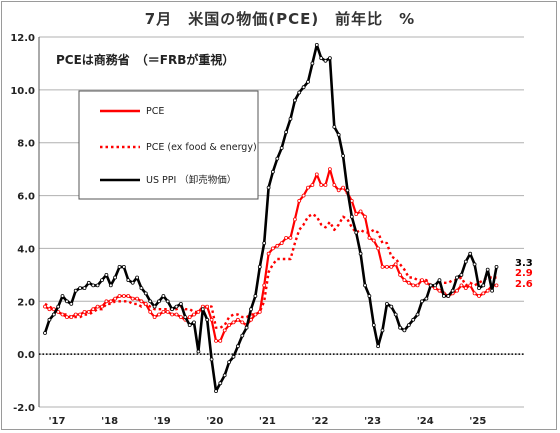 The height and width of the screenshot is (433, 560). Describe the element at coordinates (132, 111) in the screenshot. I see `legend-item-pce: PCE` at that location.